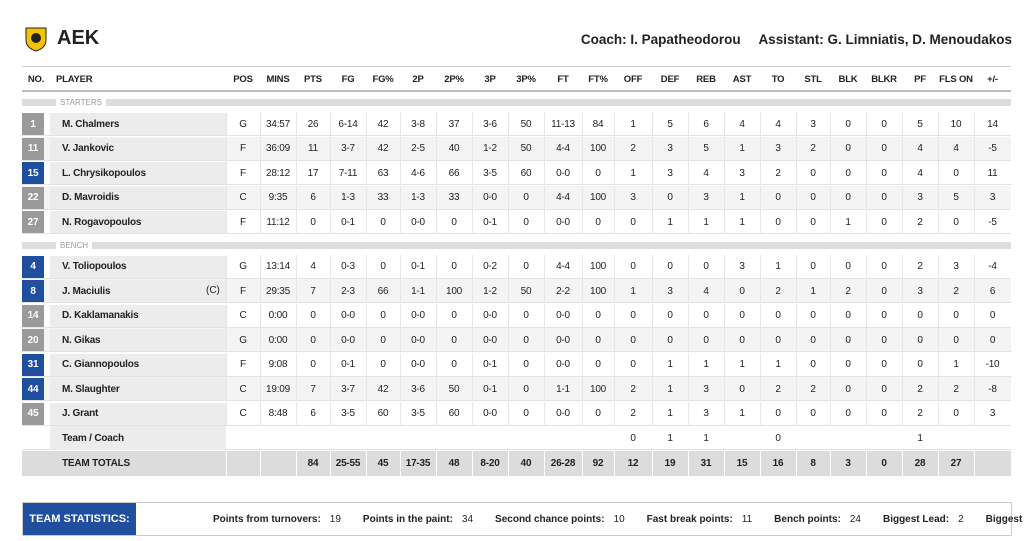 This screenshot has height=541, width=1024. What do you see at coordinates (563, 197) in the screenshot?
I see `stat-cell: 4-4` at bounding box center [563, 197].